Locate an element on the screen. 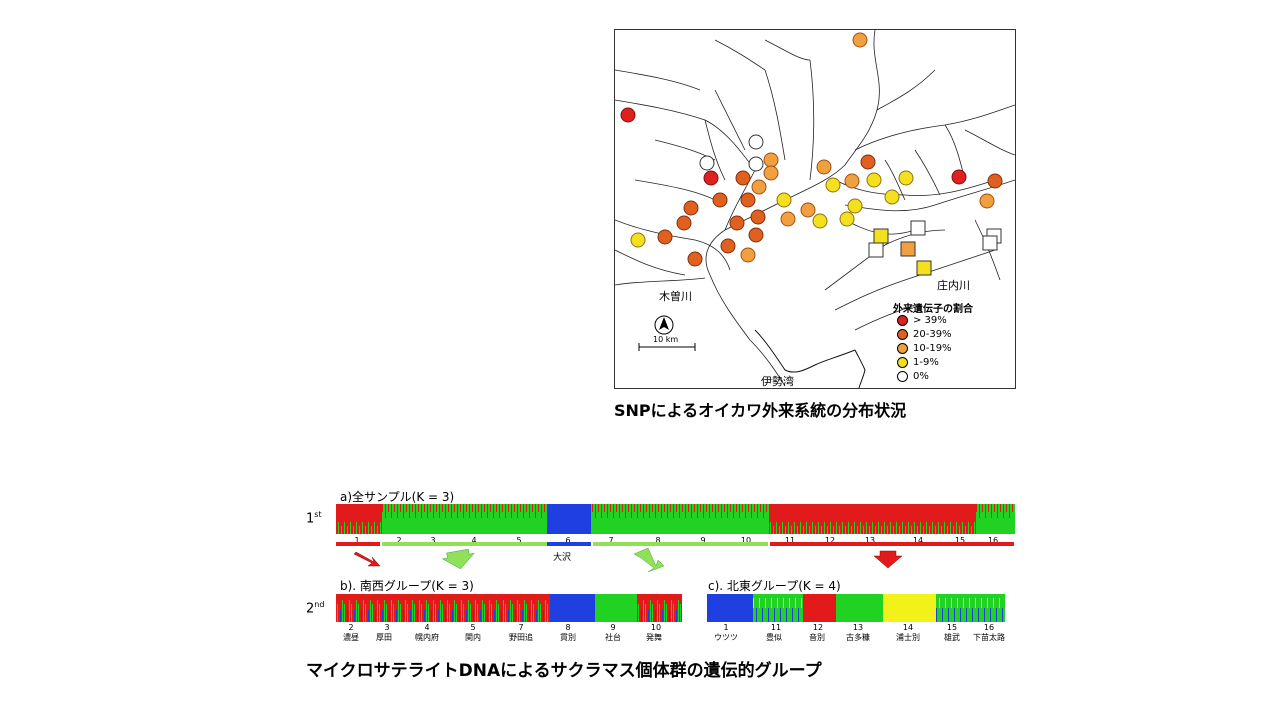  group-bar-green-left is located at coordinates (464, 544).